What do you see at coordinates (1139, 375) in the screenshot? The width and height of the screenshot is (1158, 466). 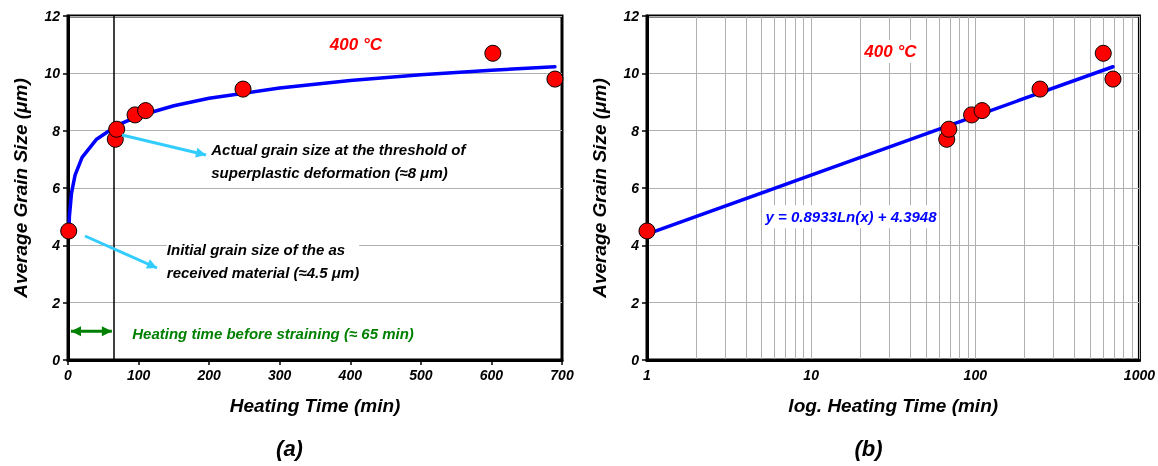 I see `x-tick-label: 1000` at bounding box center [1139, 375].